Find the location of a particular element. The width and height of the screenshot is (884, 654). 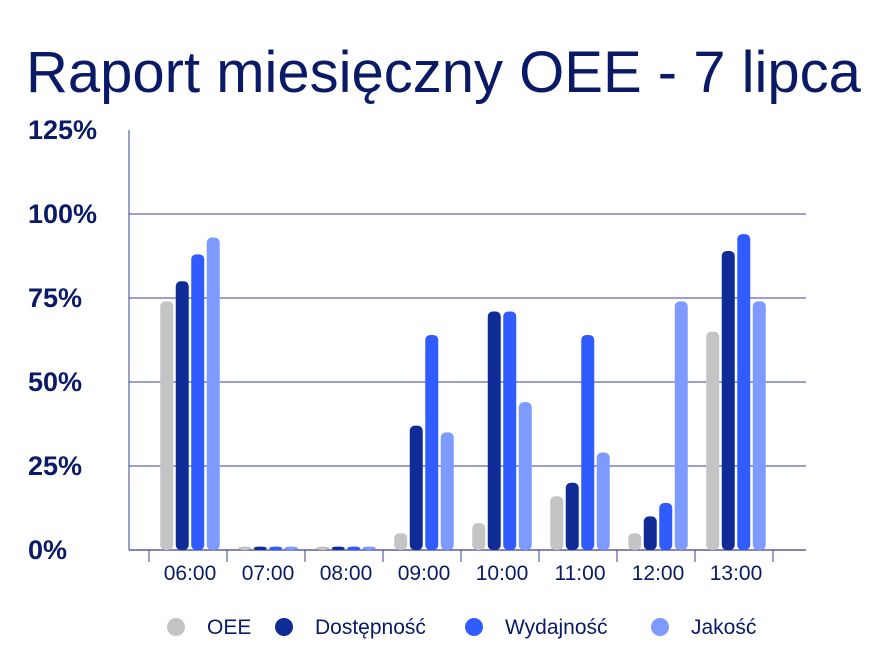

x-tick-label: 07:00 is located at coordinates (268, 573).